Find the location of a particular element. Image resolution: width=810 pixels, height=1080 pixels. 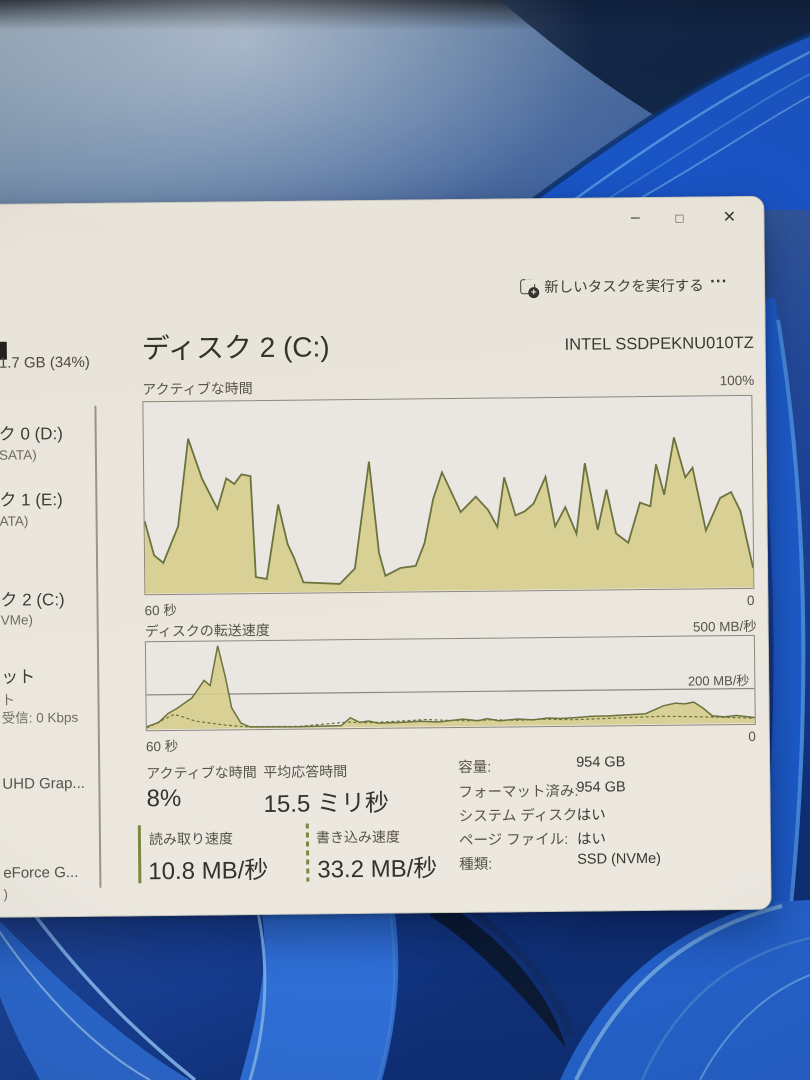

write-speed-value: 33.2 MB/秒 is located at coordinates (377, 869).